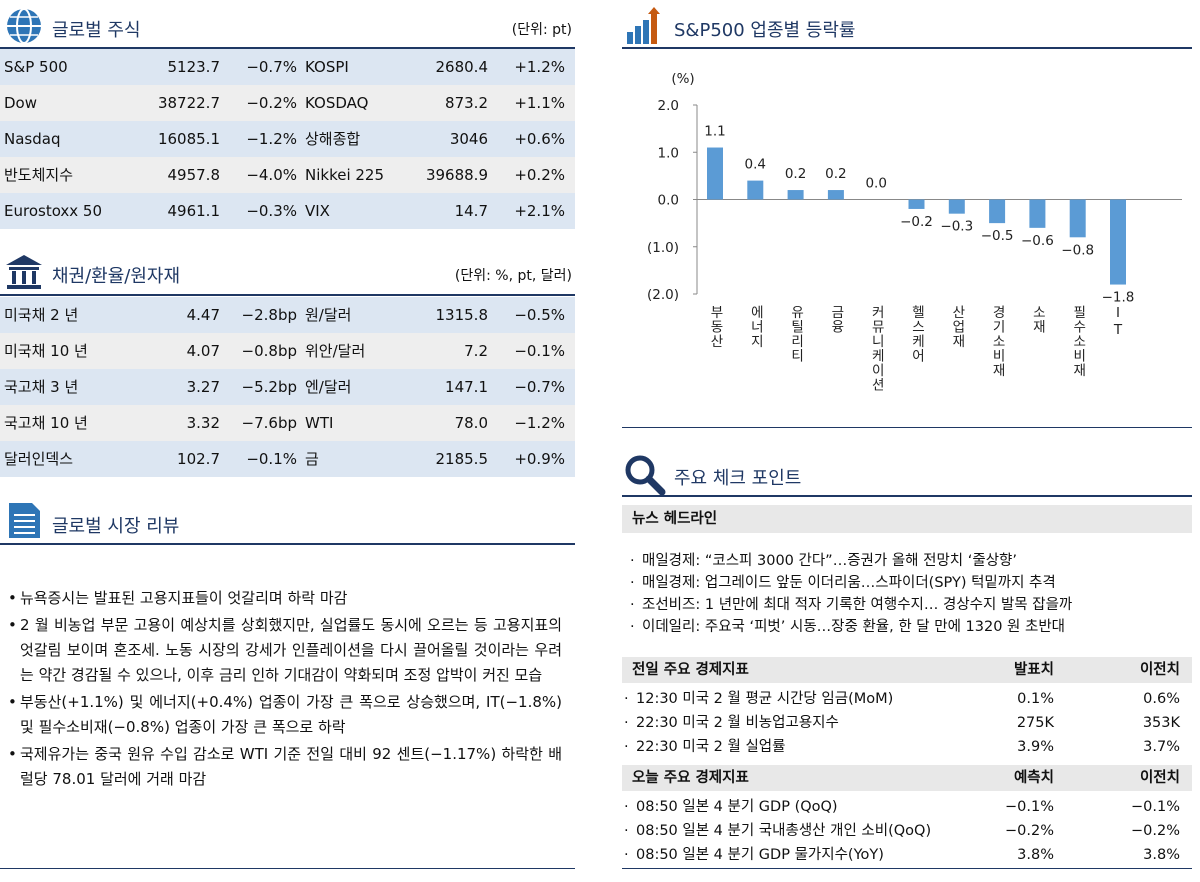 Image resolution: width=1200 pixels, height=882 pixels. I want to click on value-label: 0.2, so click(795, 174).